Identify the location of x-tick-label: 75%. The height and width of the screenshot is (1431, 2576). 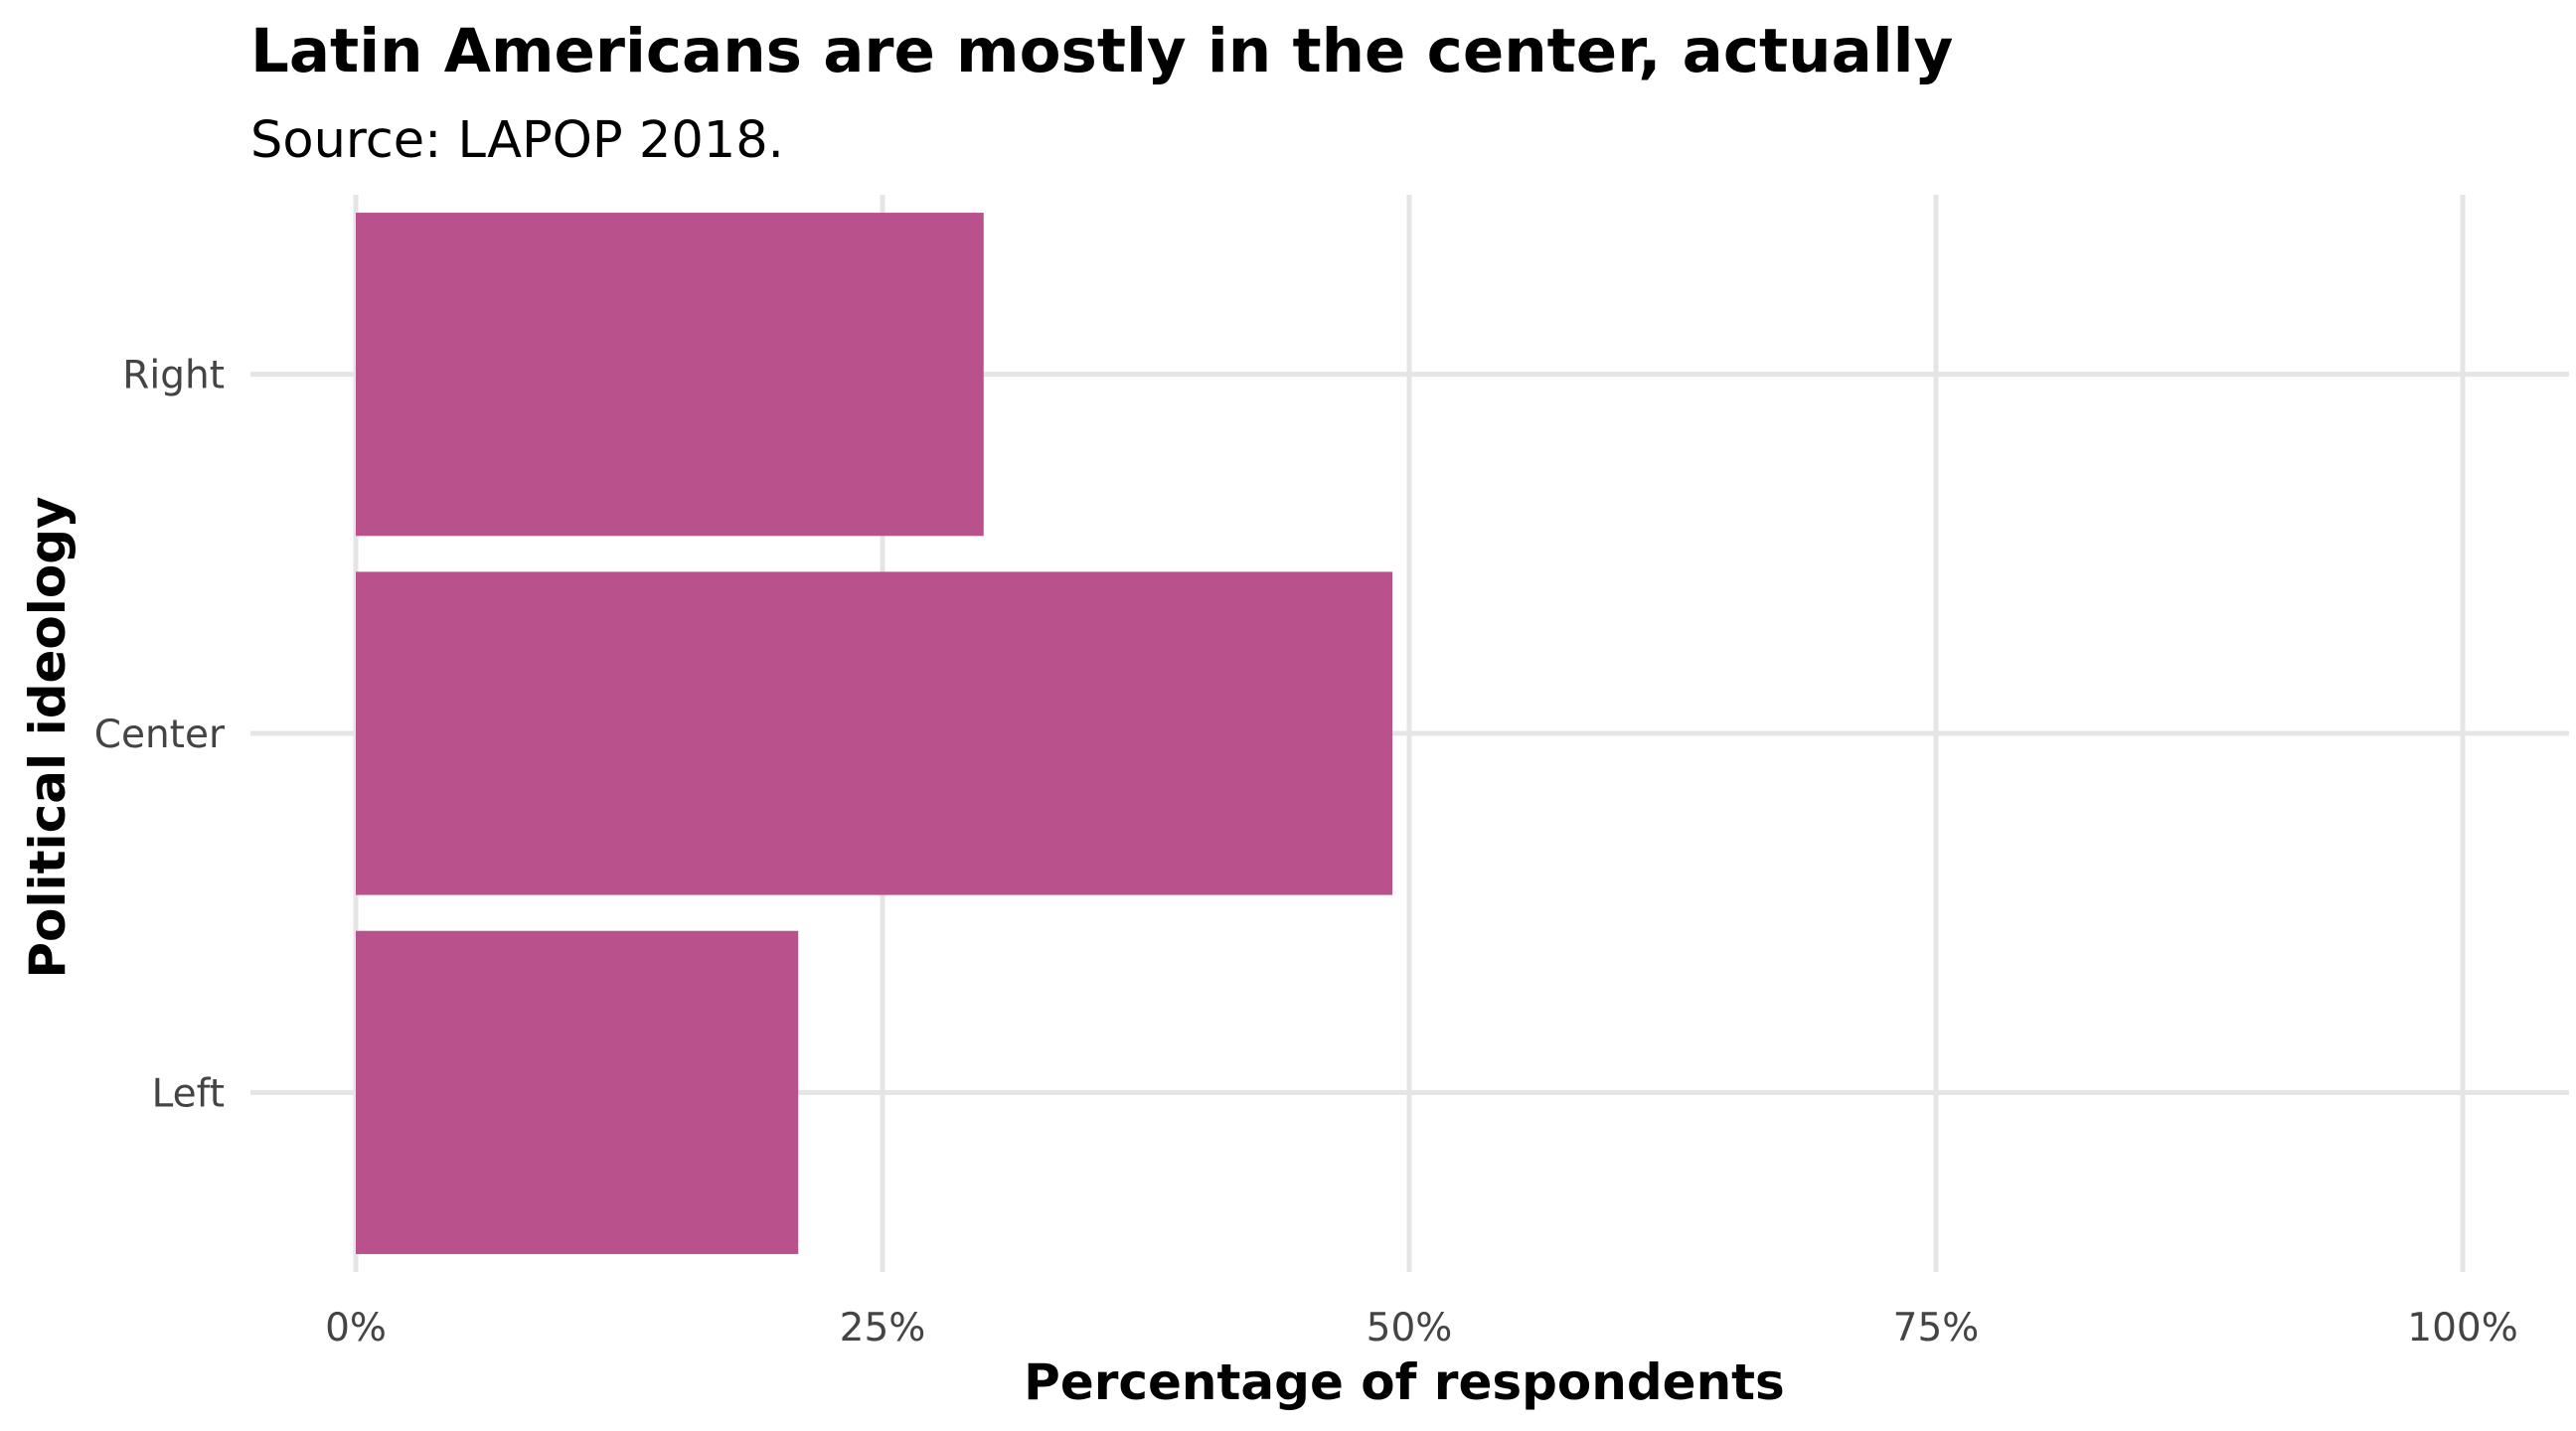
(1936, 1328).